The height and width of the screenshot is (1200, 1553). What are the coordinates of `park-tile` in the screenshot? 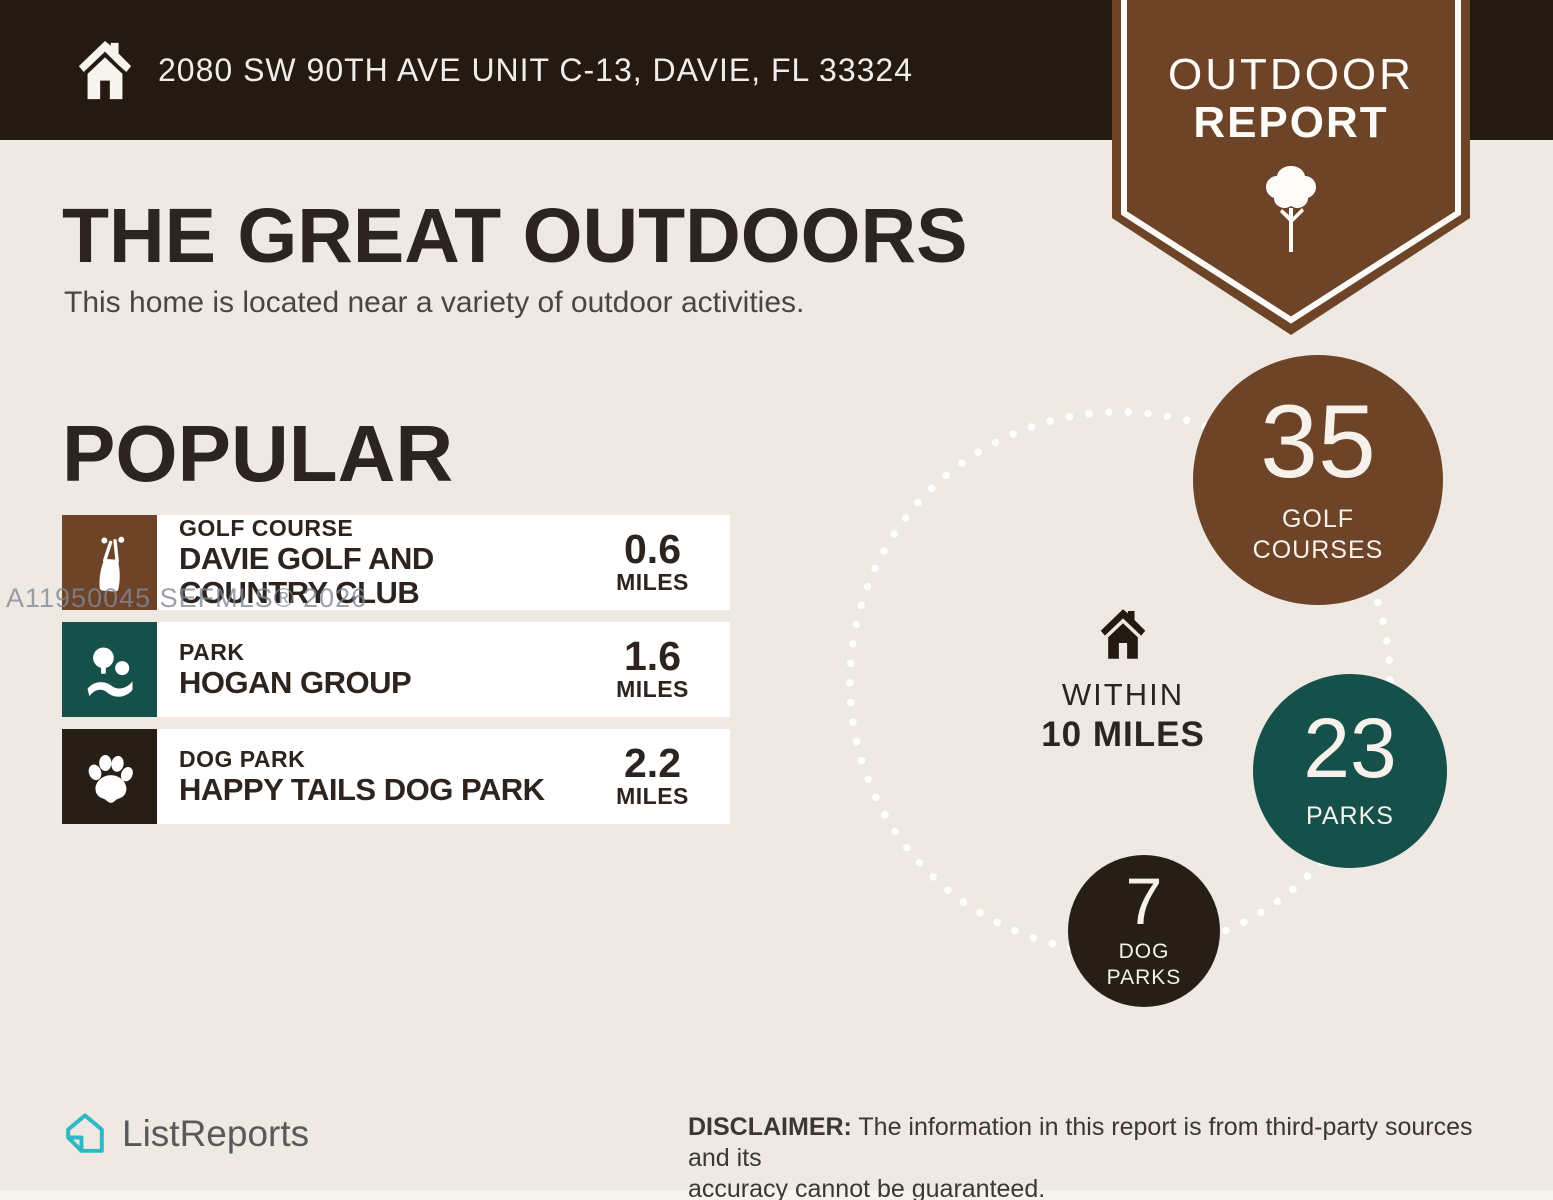 It's located at (109, 669).